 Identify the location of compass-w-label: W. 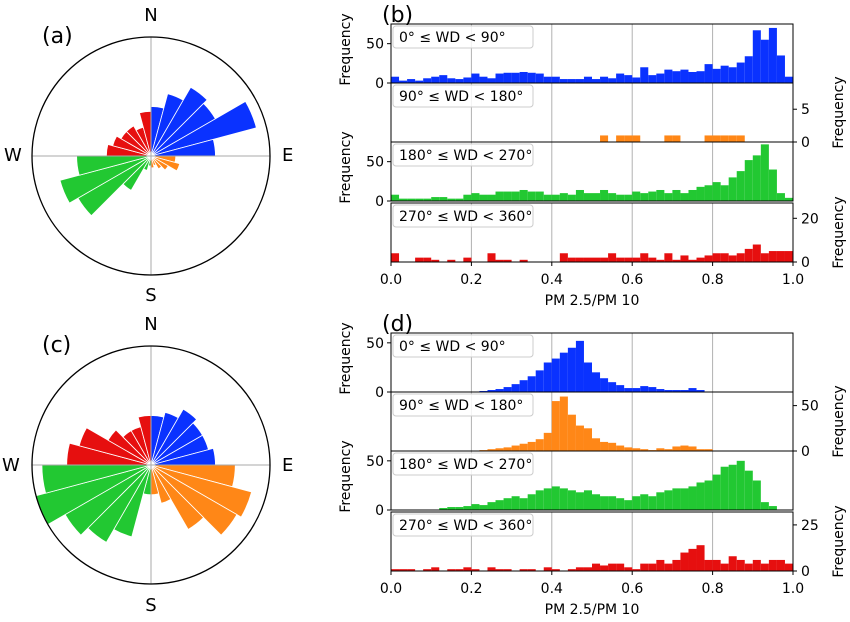
(11, 465).